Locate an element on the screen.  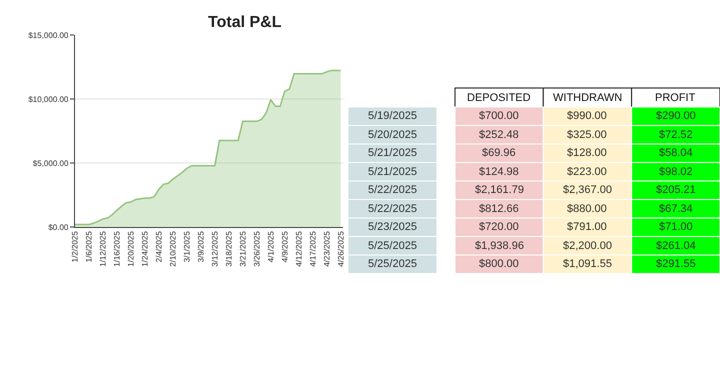
data-label: $252.48 is located at coordinates (499, 135).